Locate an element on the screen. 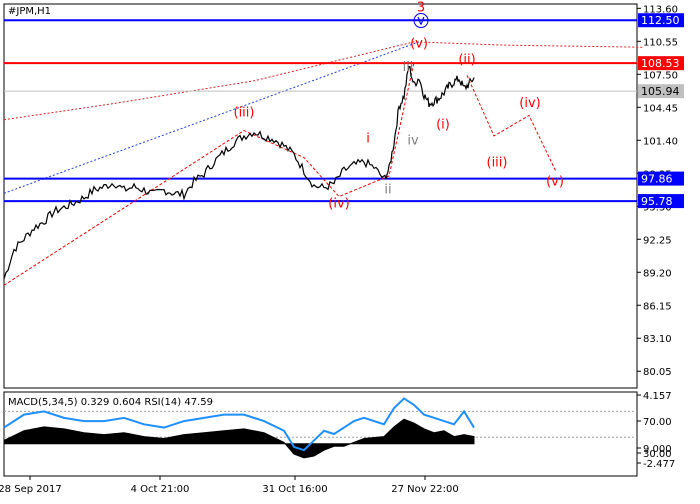 The image size is (700, 504). indicator-tick-label: -2.477 is located at coordinates (659, 464).